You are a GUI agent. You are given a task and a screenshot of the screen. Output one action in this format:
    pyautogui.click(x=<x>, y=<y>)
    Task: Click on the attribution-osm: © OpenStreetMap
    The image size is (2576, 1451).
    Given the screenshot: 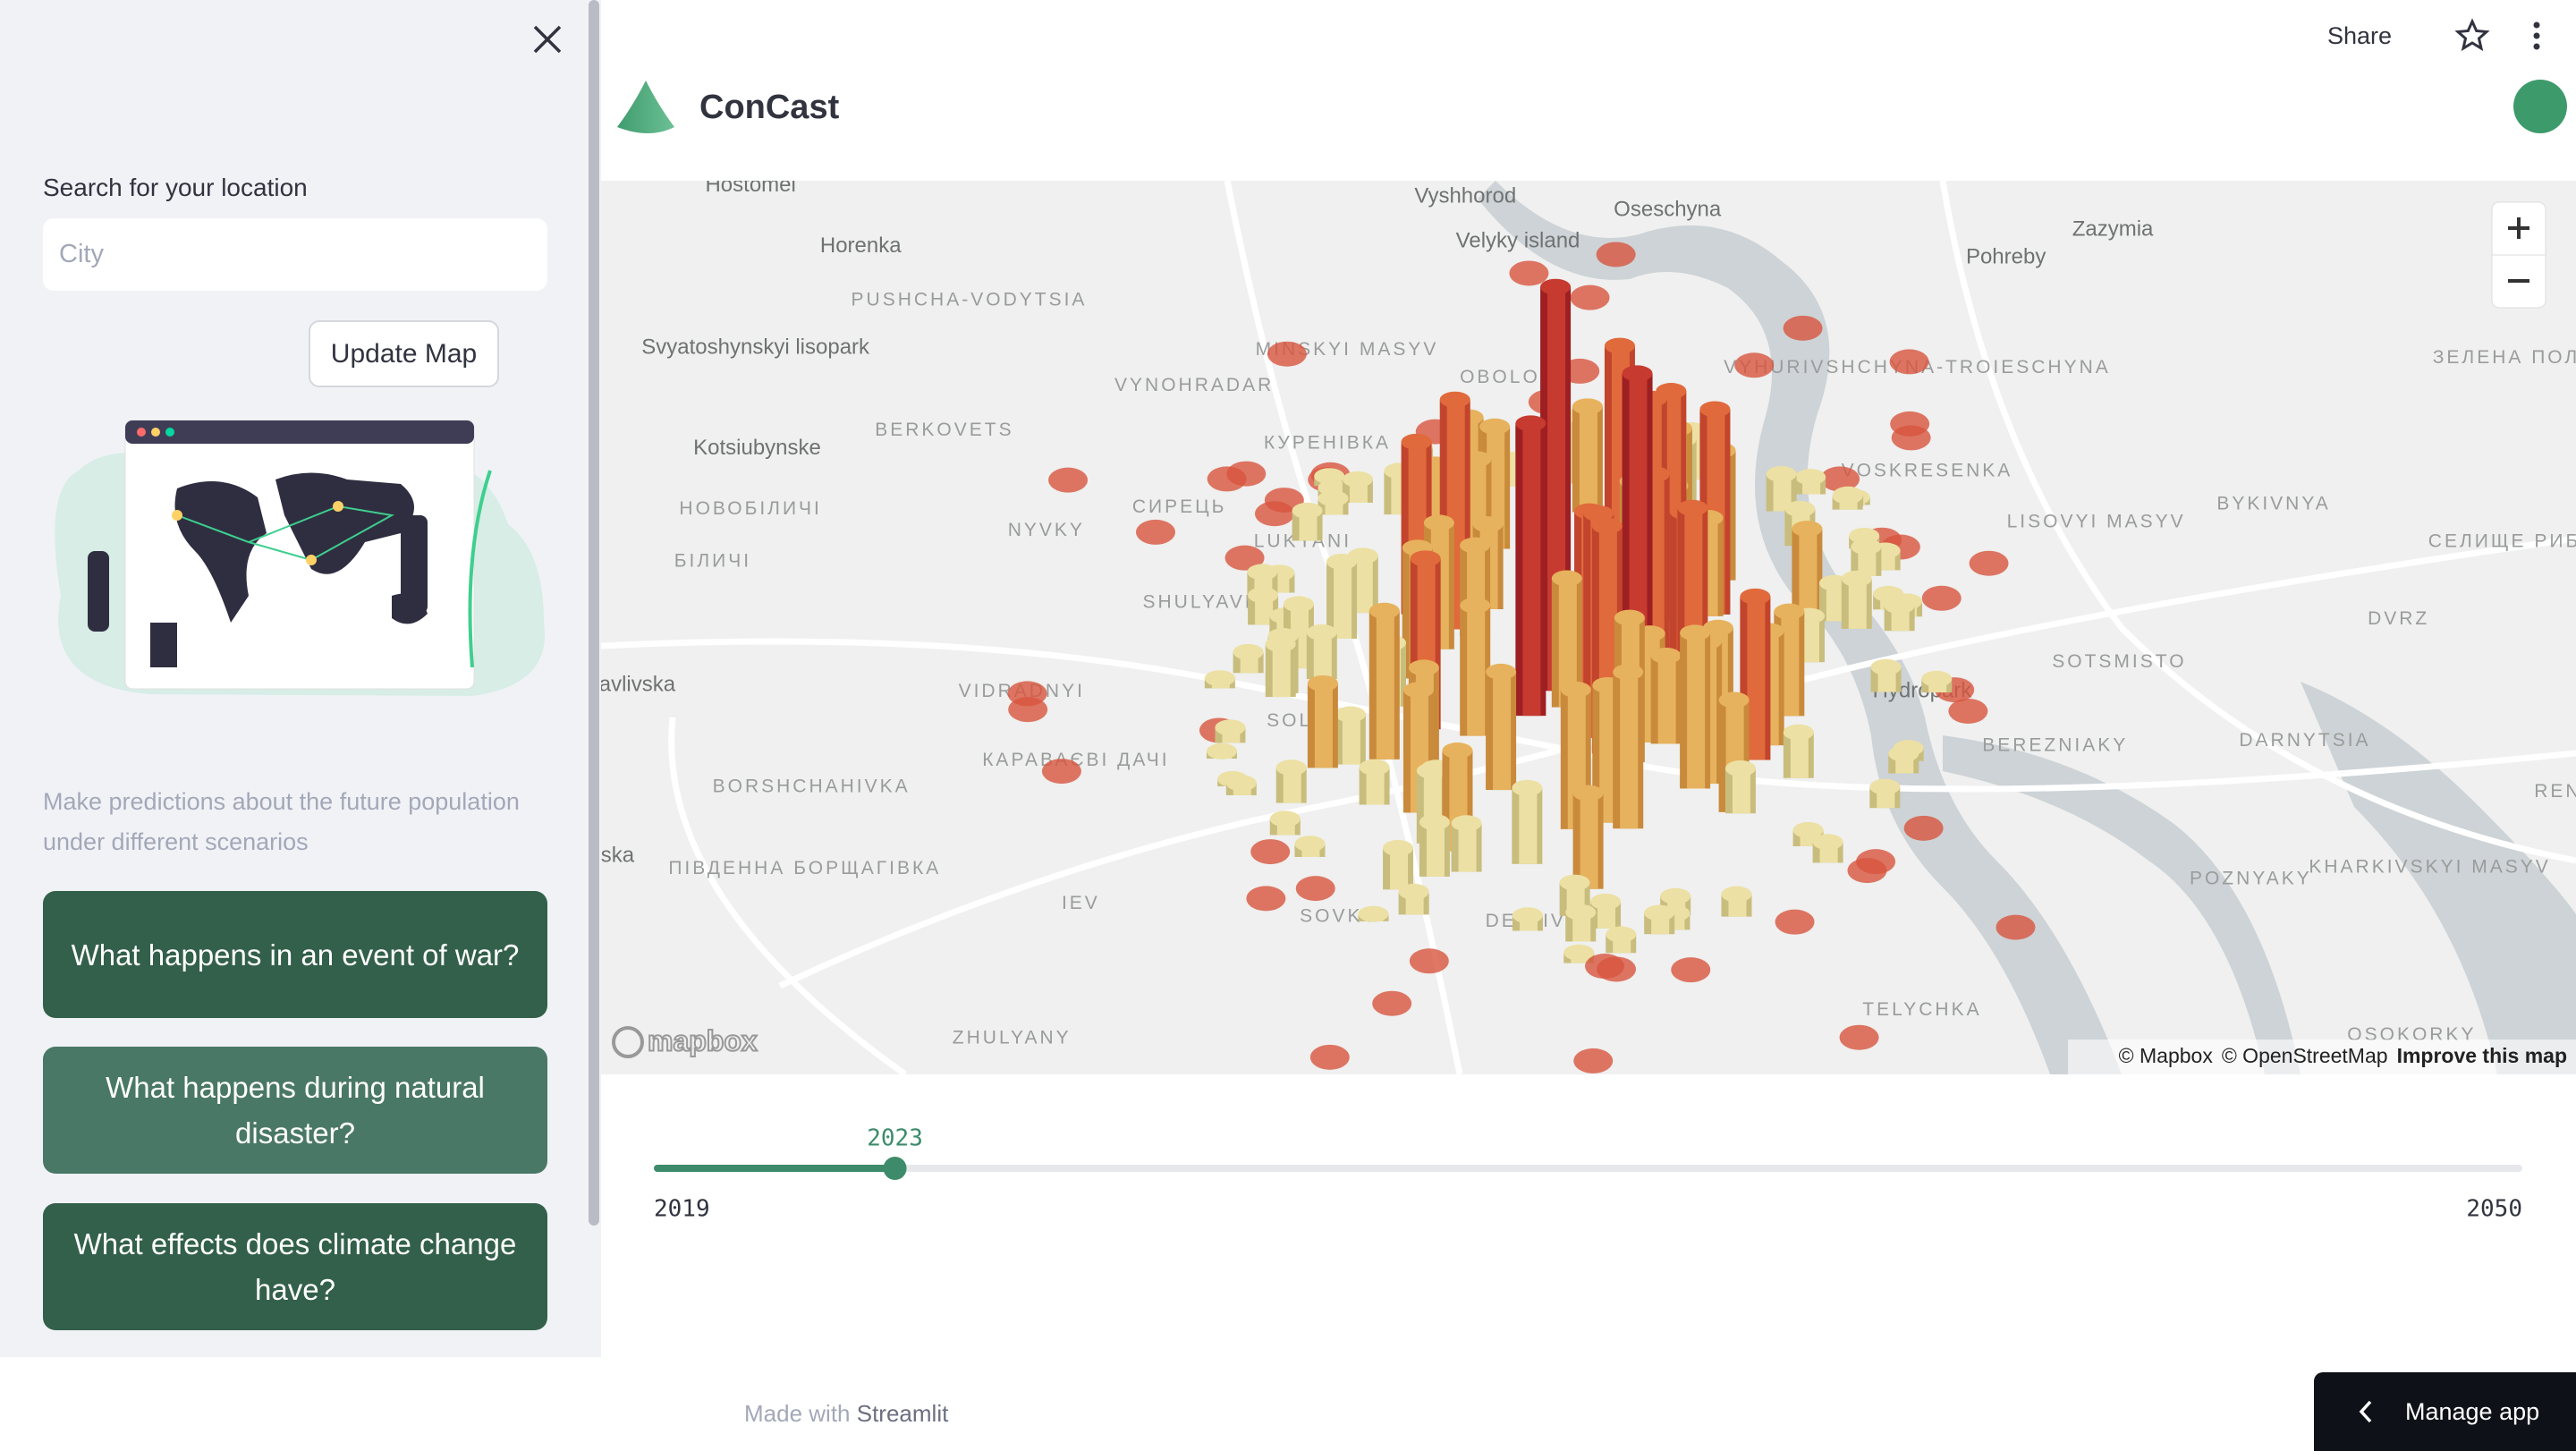 What is the action you would take?
    pyautogui.click(x=2305, y=1055)
    